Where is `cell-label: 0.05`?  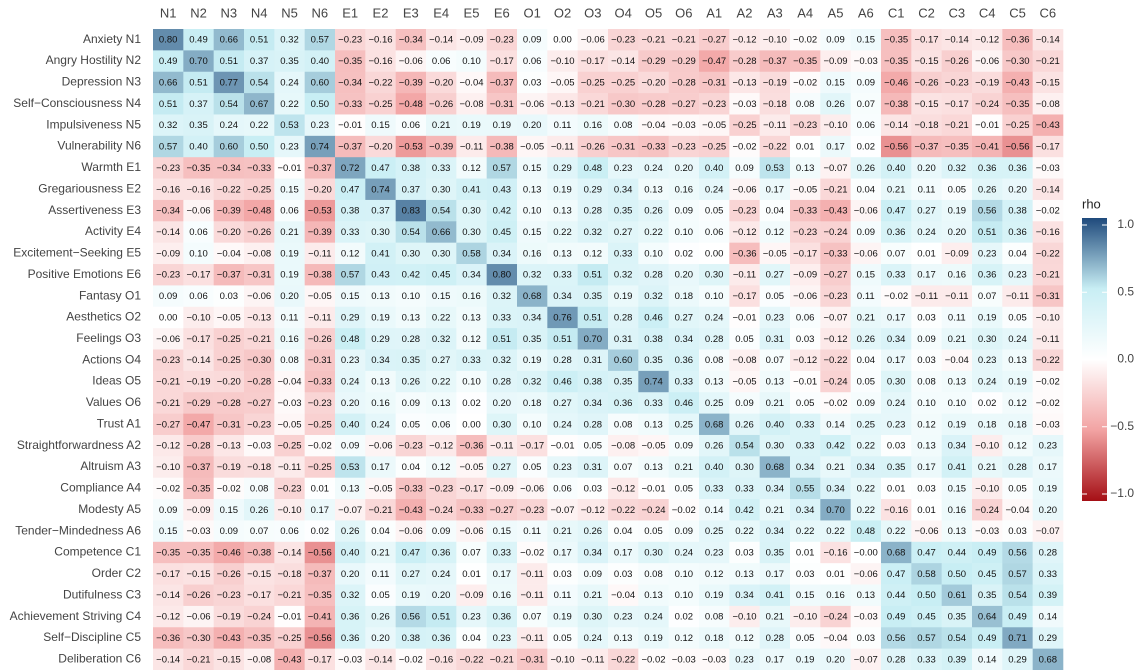 cell-label: 0.05 is located at coordinates (532, 467).